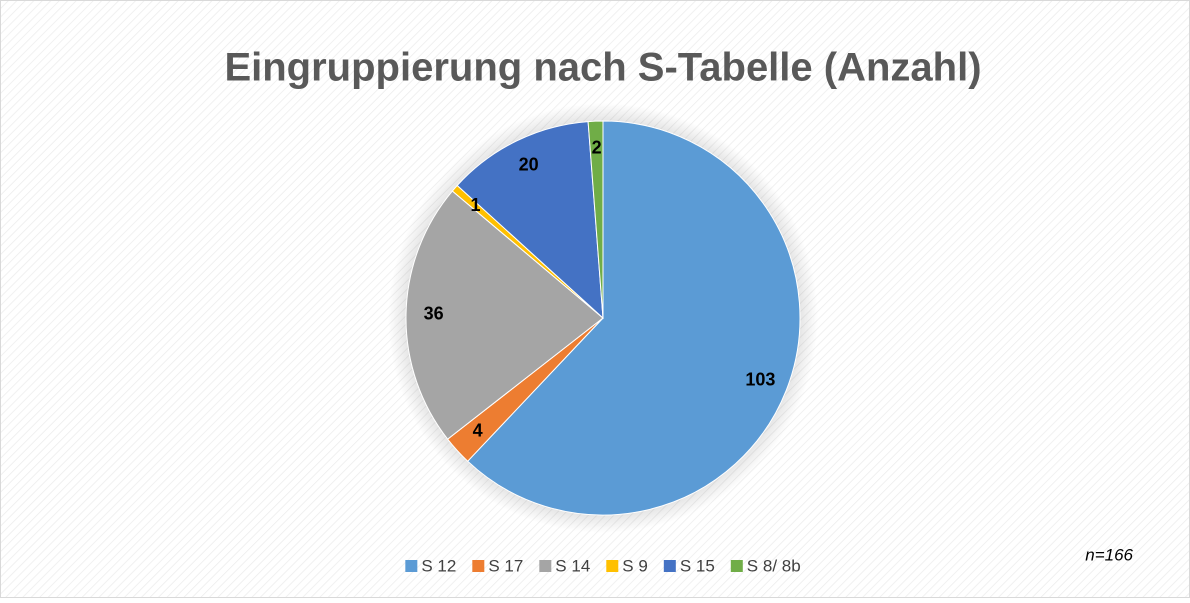 The image size is (1190, 603). What do you see at coordinates (478, 431) in the screenshot?
I see `data-label: 4` at bounding box center [478, 431].